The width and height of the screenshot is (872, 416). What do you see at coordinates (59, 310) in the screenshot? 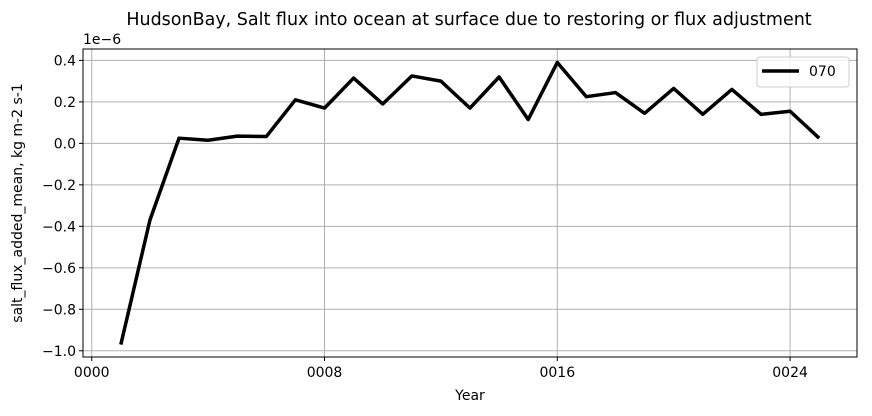
I see `y-tick-label: −0.8` at bounding box center [59, 310].